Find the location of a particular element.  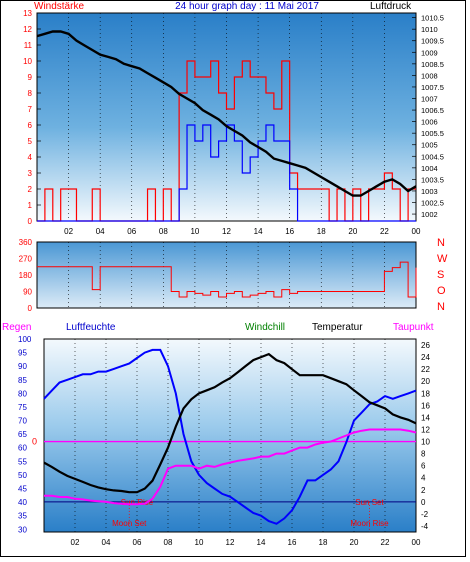

temperature-tick-label: -4 is located at coordinates (425, 526).